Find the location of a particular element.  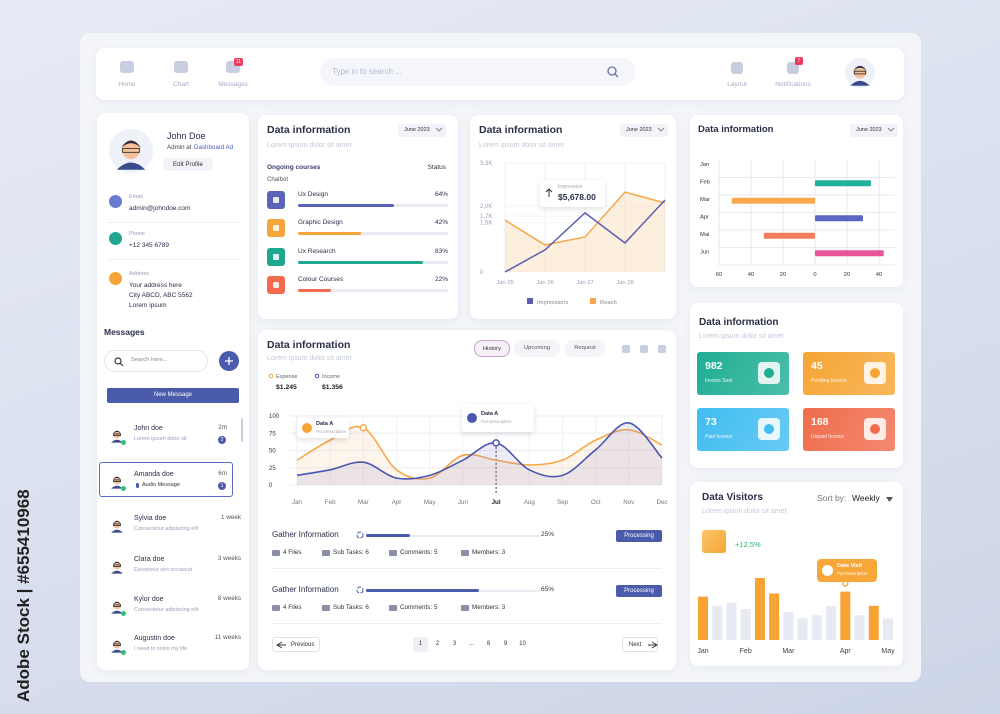

messages-title: Messages is located at coordinates (124, 332).